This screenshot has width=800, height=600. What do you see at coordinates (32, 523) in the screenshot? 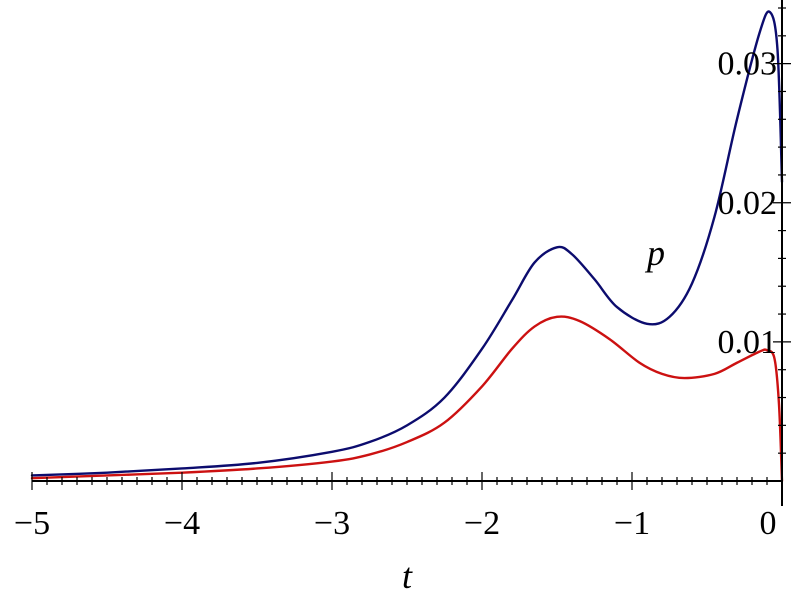
I see `x-tick-label: −5` at bounding box center [32, 523].